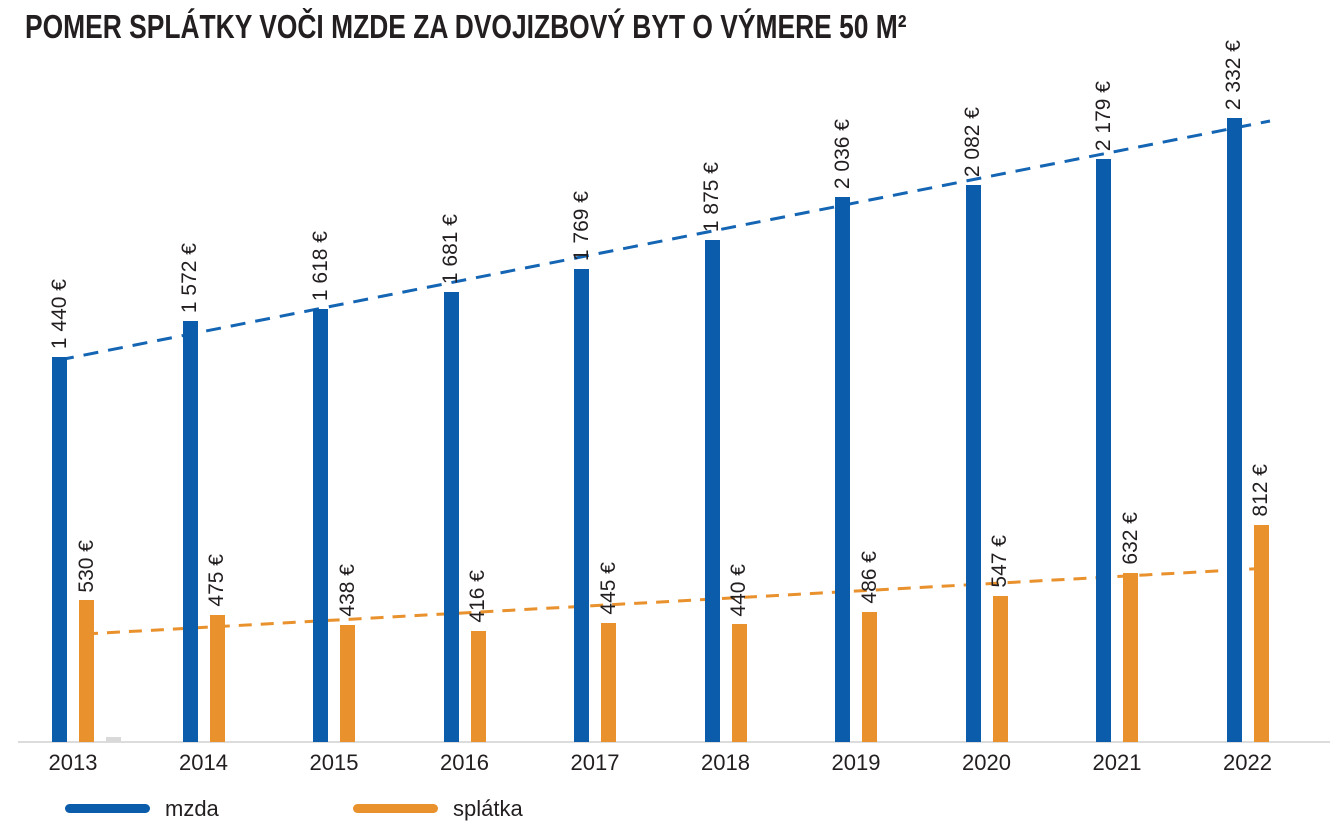  Describe the element at coordinates (595, 762) in the screenshot. I see `year-label: 2017` at that location.